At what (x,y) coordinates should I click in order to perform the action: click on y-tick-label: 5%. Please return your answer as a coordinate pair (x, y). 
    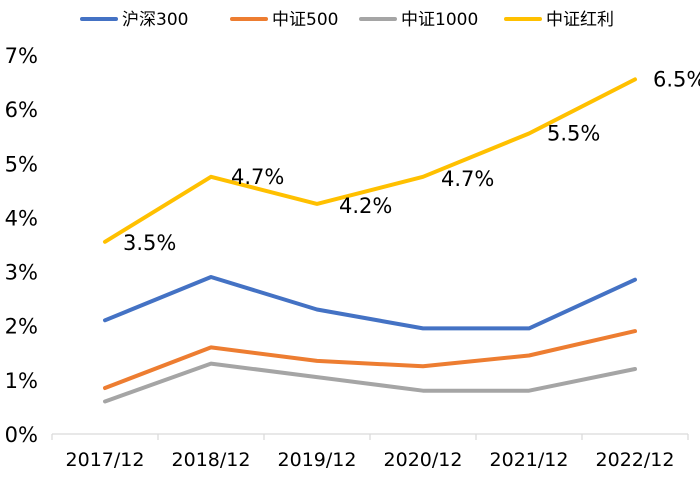
    Looking at the image, I should click on (21, 164).